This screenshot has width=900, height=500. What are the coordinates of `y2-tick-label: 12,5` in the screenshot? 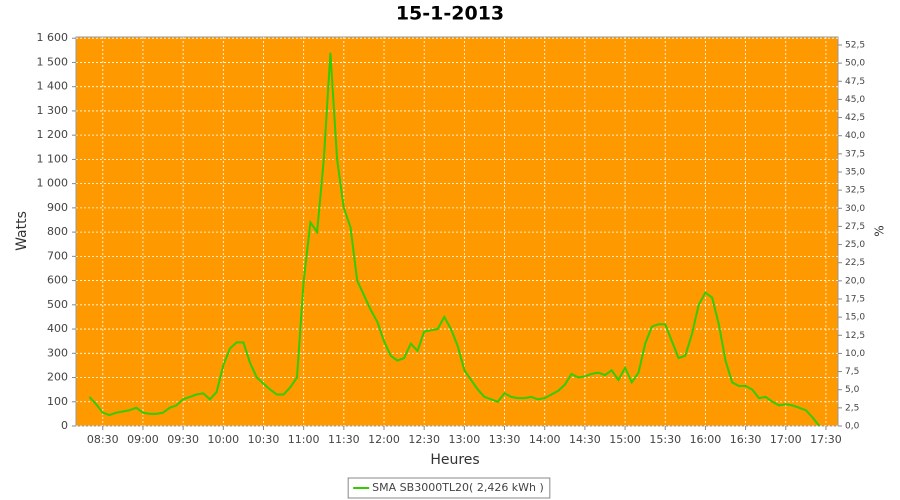 It's located at (855, 336).